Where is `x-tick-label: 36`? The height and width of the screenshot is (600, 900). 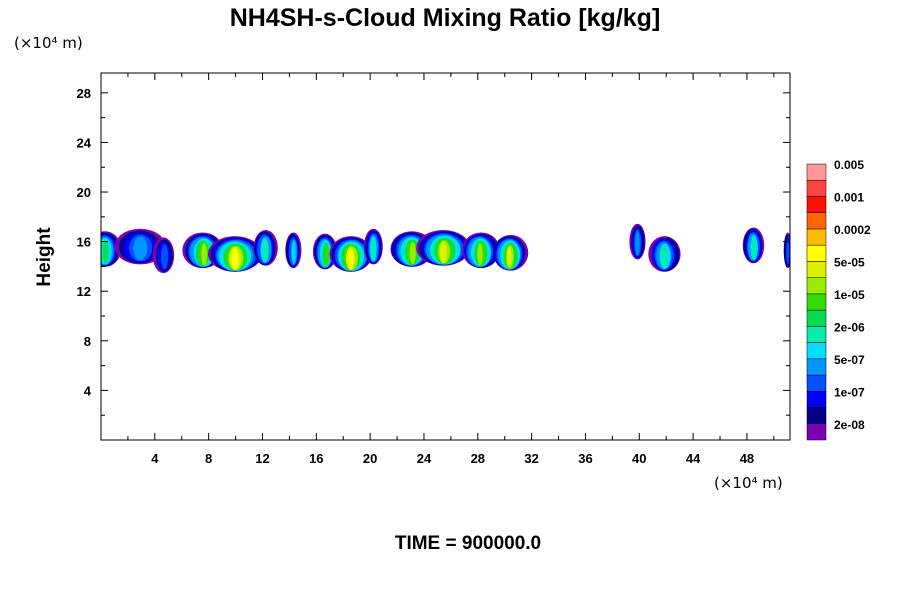
x-tick-label: 36 is located at coordinates (585, 458).